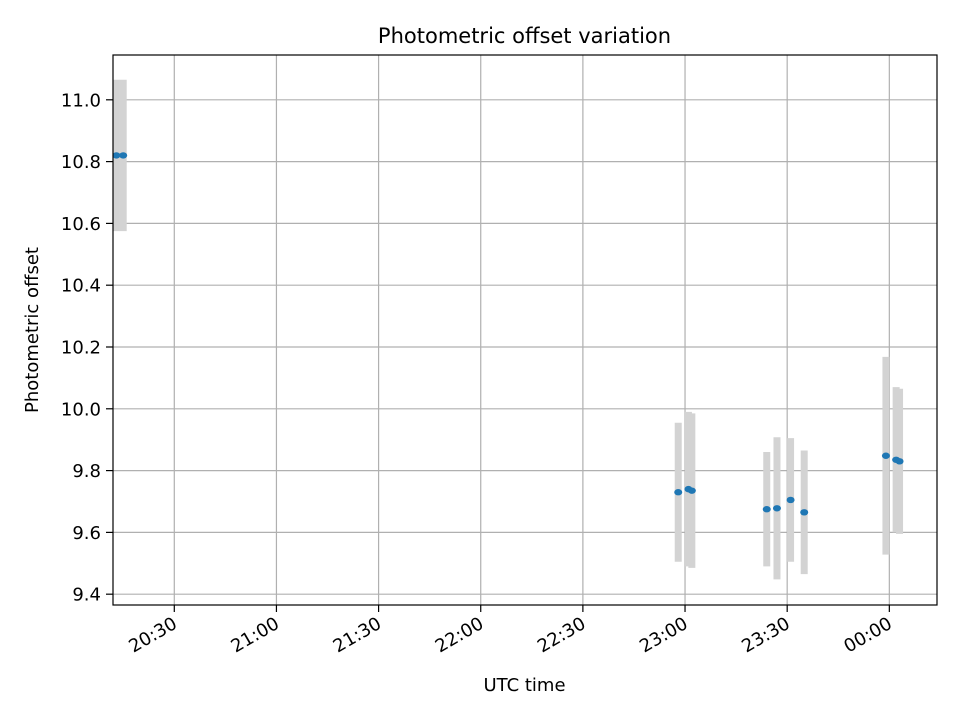  What do you see at coordinates (357, 635) in the screenshot?
I see `x-tick-label: 21:30` at bounding box center [357, 635].